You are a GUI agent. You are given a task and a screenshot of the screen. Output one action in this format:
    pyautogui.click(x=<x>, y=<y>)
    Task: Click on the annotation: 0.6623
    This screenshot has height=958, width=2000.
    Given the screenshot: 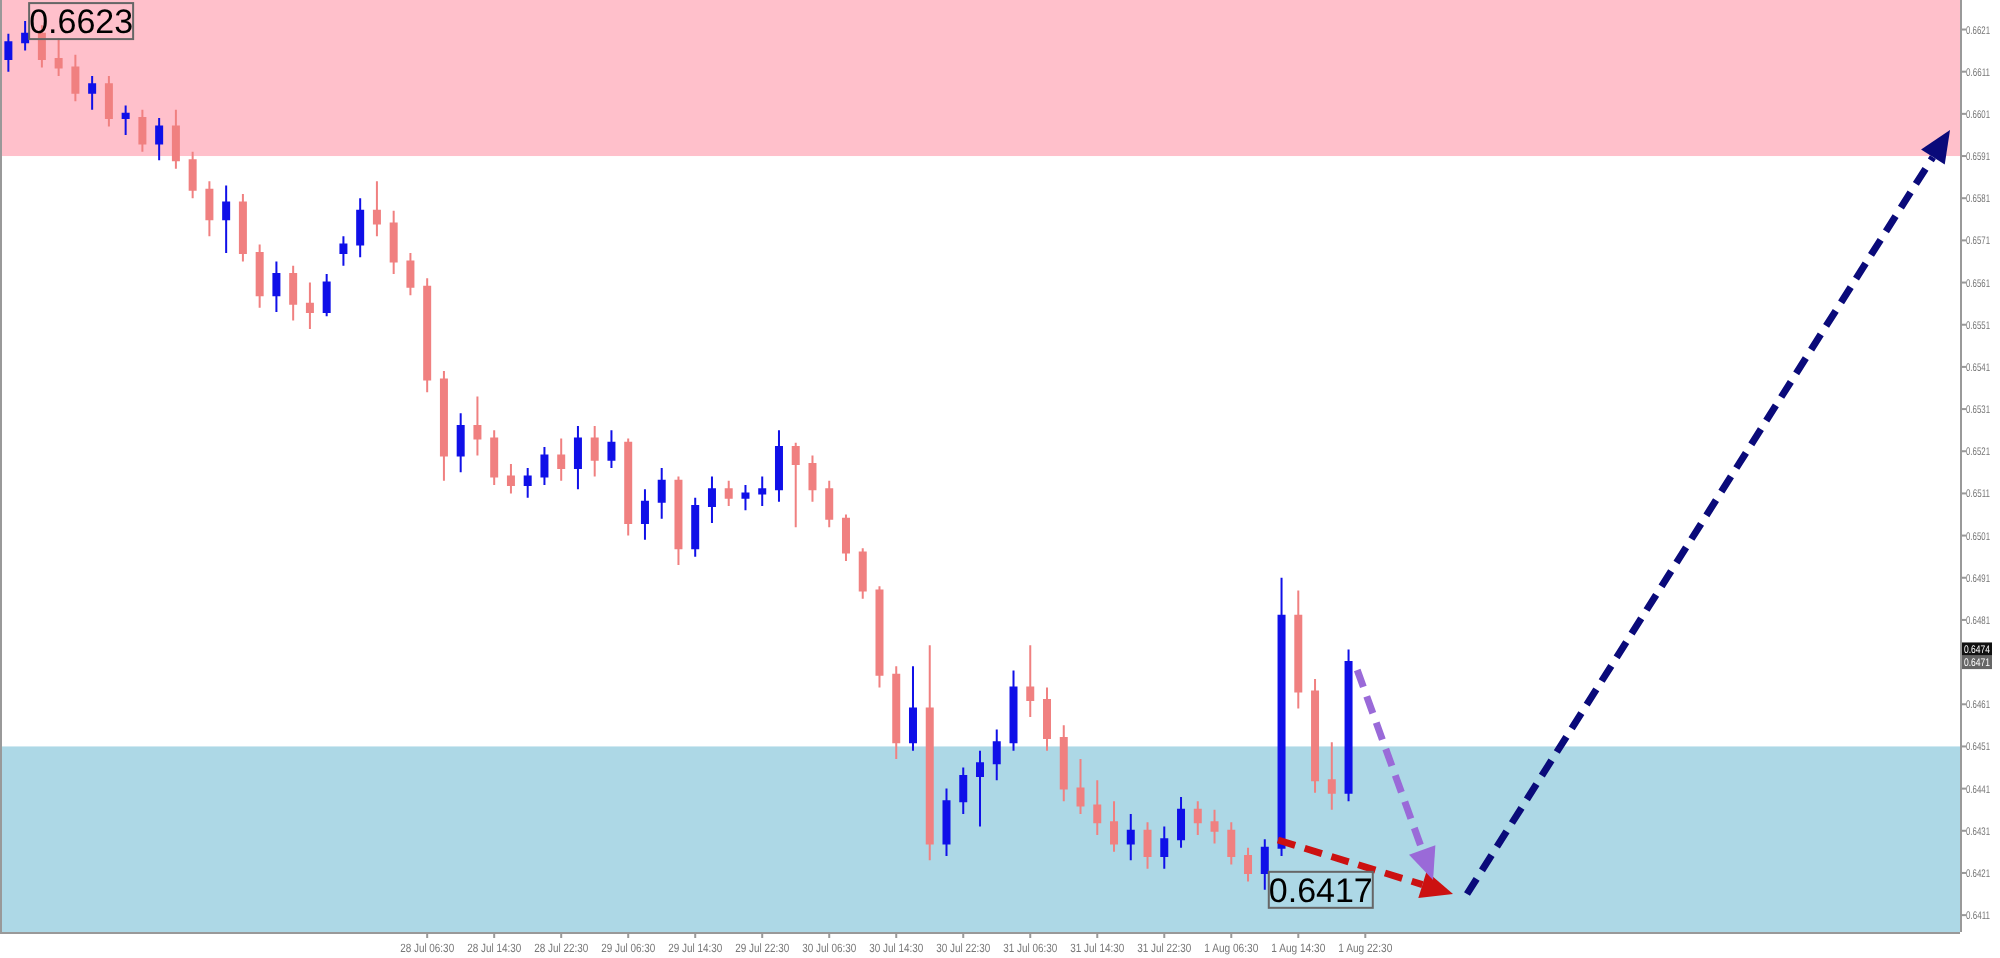 What is the action you would take?
    pyautogui.click(x=81, y=22)
    